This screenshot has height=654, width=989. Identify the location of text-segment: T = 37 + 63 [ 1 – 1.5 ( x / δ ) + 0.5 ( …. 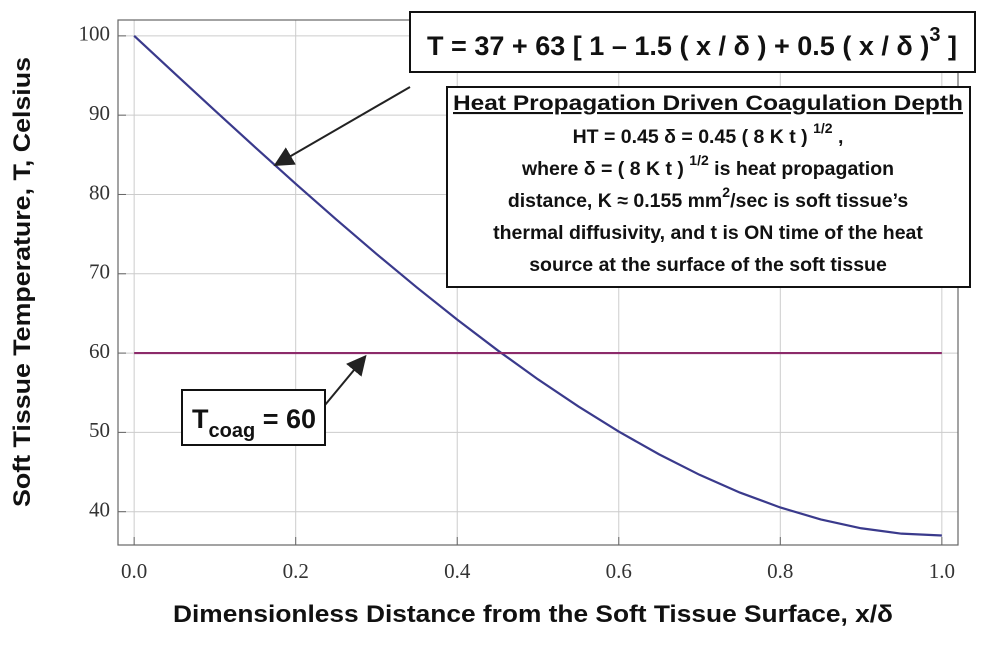
(678, 46).